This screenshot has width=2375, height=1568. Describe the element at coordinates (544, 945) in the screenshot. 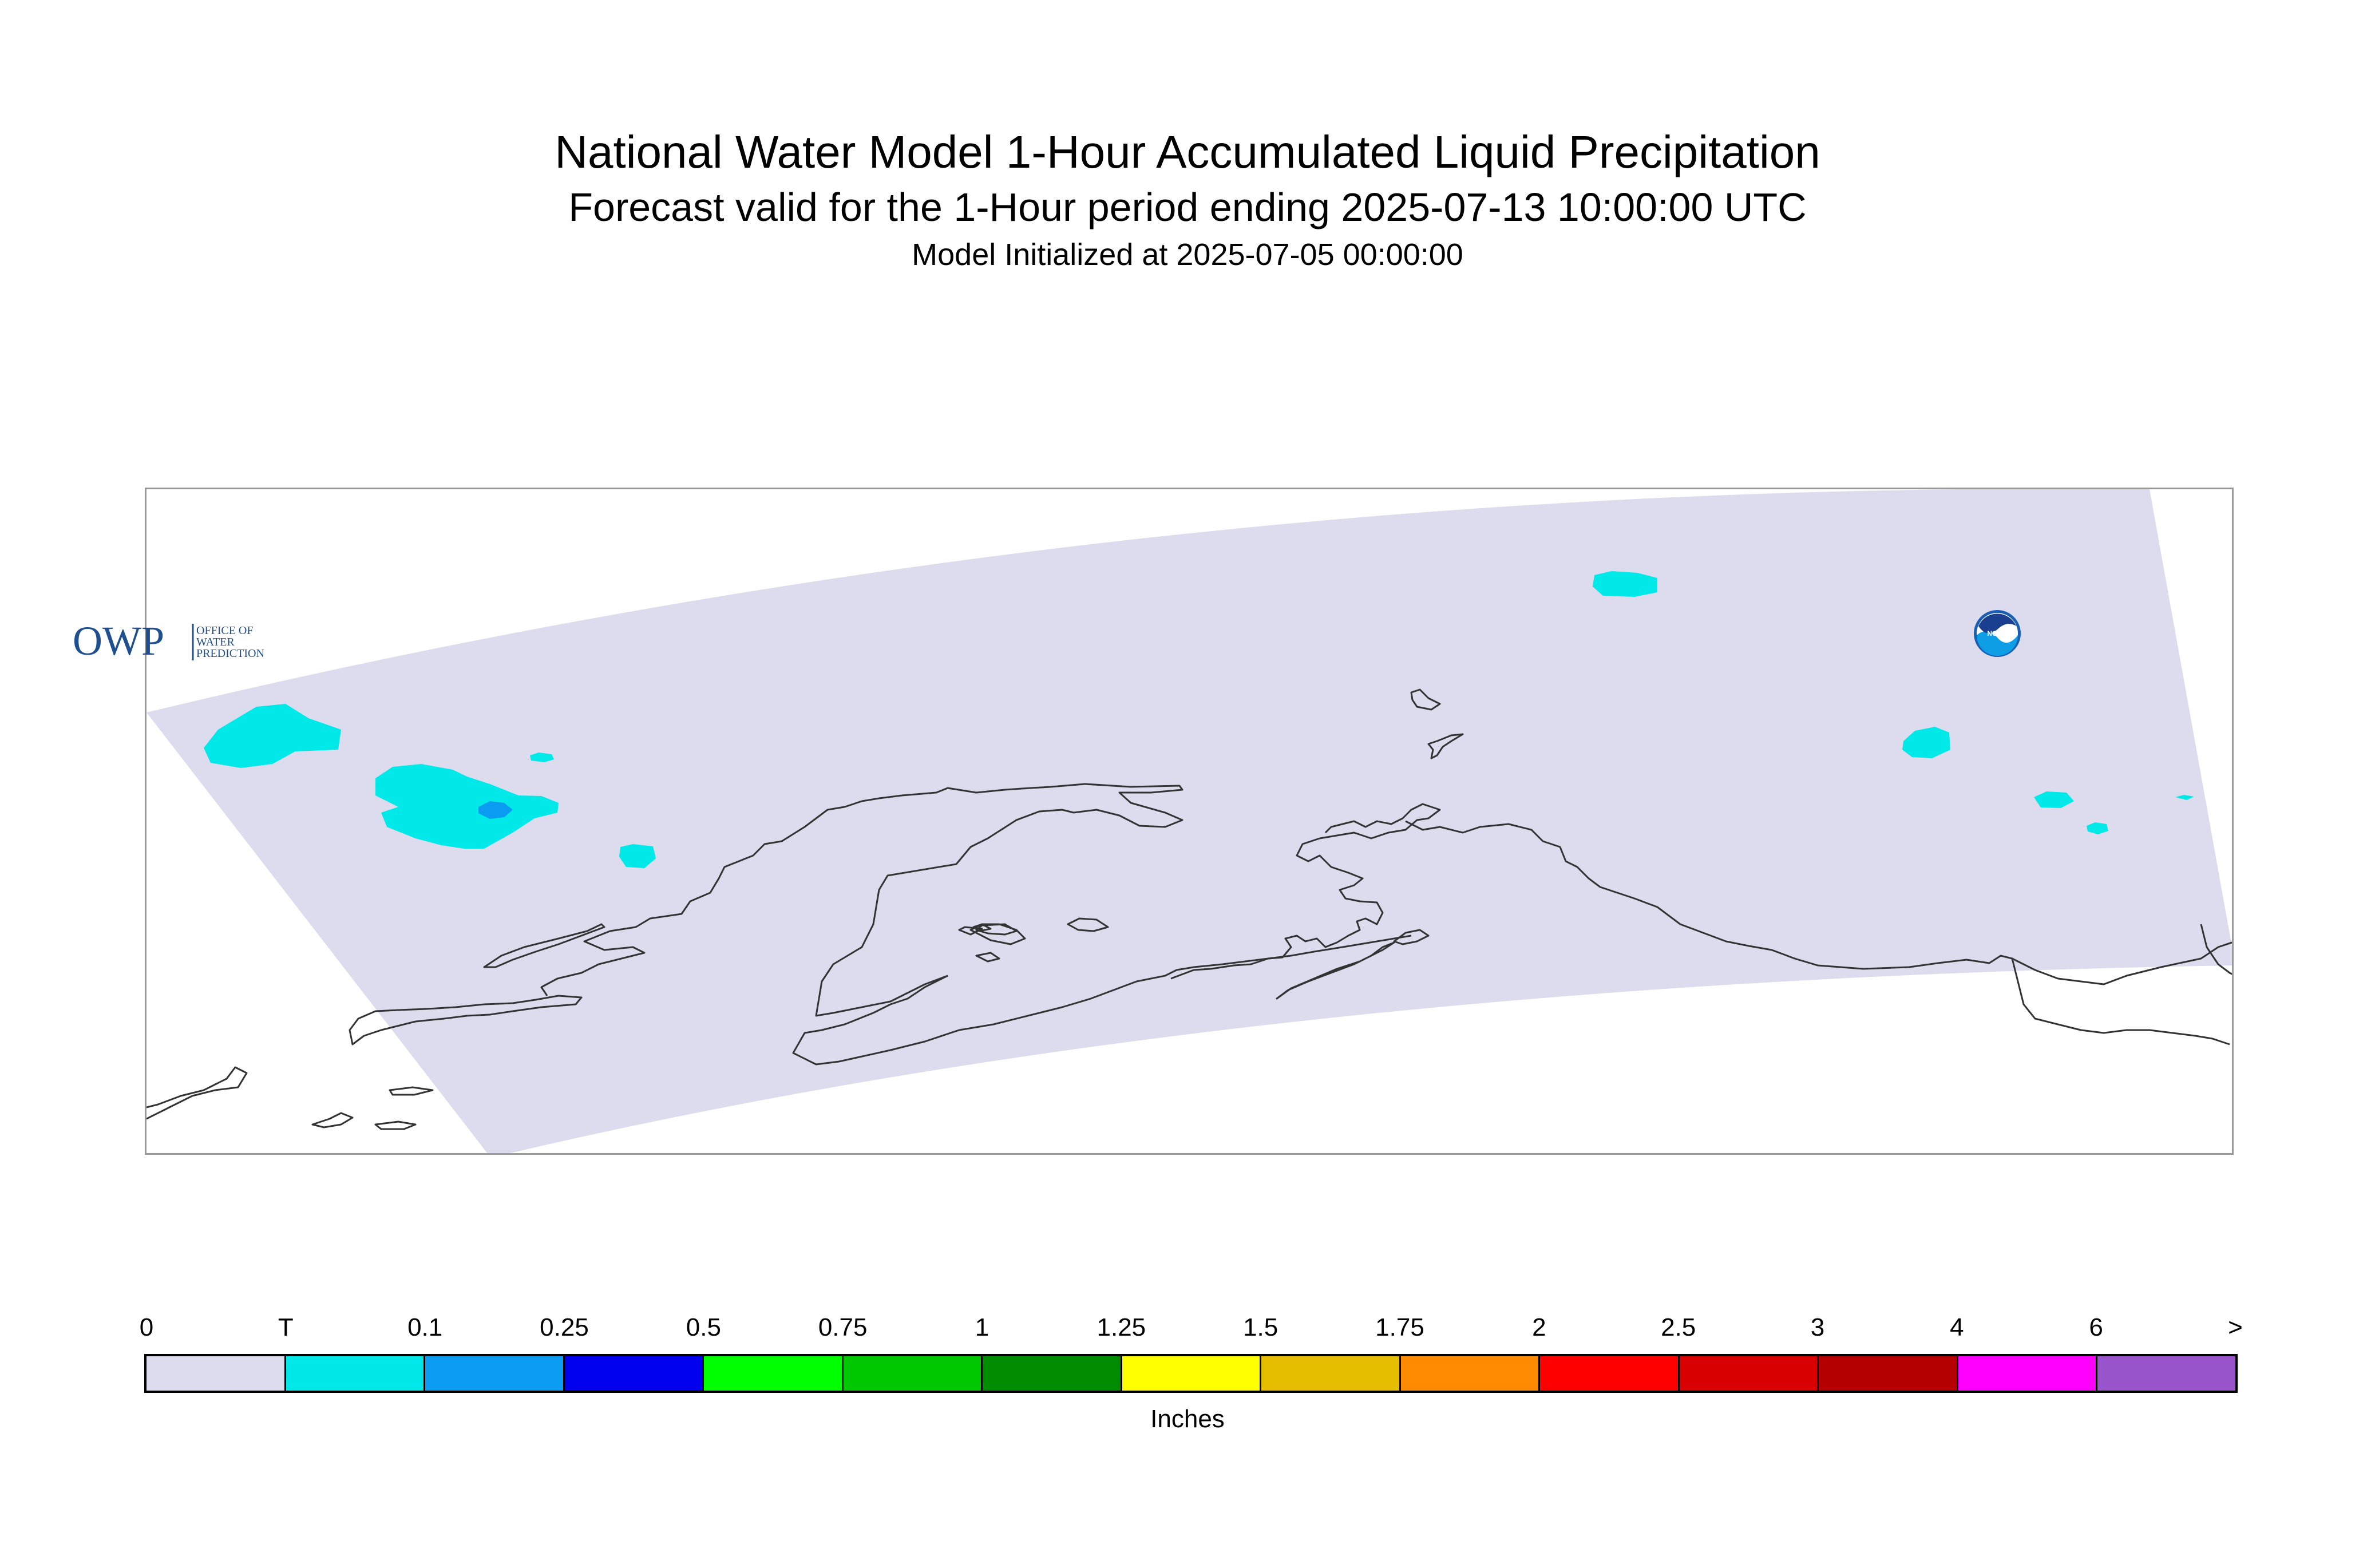

I see `coastline-nunivak-island` at that location.